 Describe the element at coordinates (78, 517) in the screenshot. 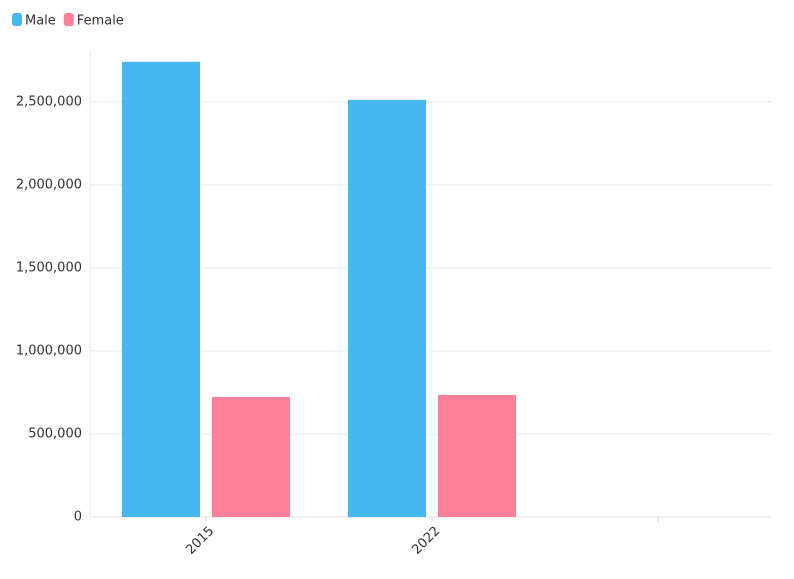

I see `y-tick-label: 0` at that location.